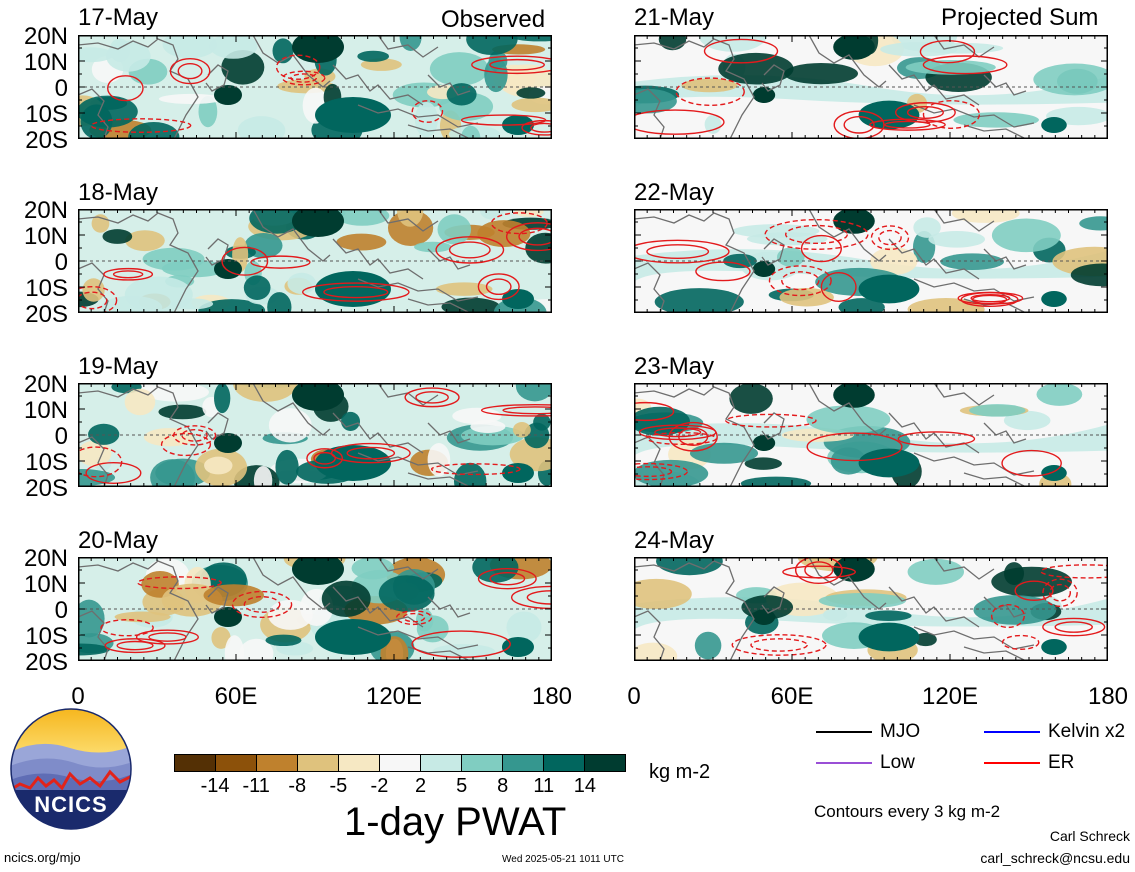  What do you see at coordinates (897, 762) in the screenshot?
I see `legend-low-label: Low` at bounding box center [897, 762].